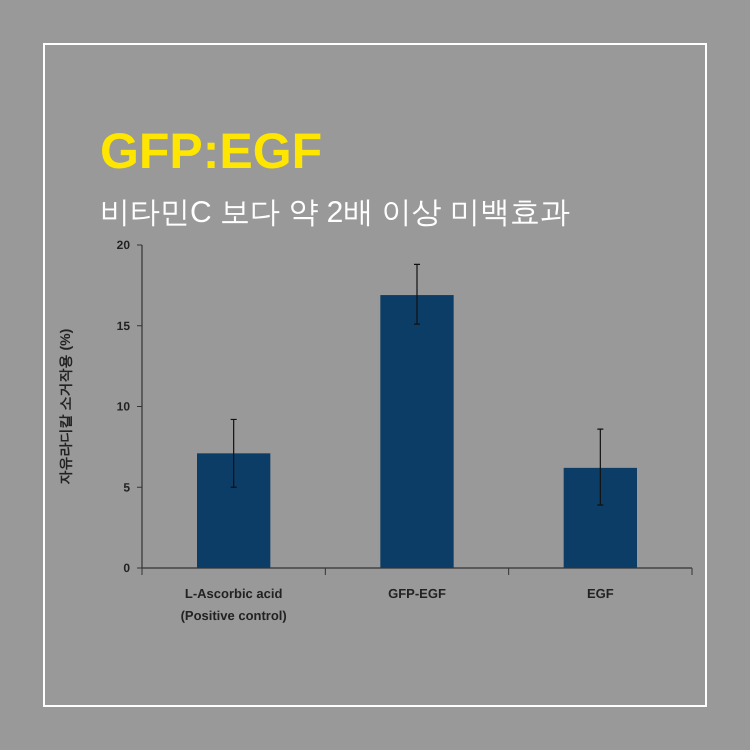  Describe the element at coordinates (126, 487) in the screenshot. I see `y-tick-label: 5` at that location.